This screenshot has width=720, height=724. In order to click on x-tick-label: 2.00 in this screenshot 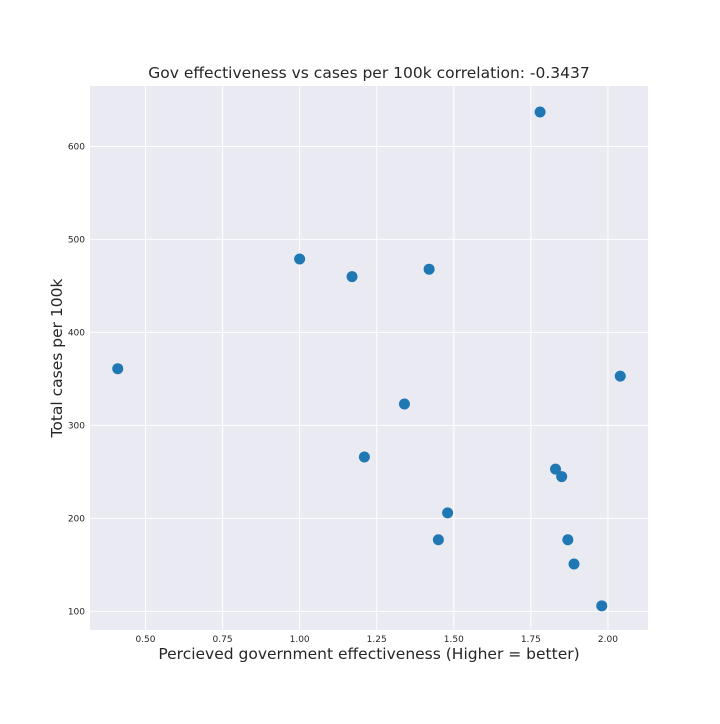, I will do `click(608, 640)`.